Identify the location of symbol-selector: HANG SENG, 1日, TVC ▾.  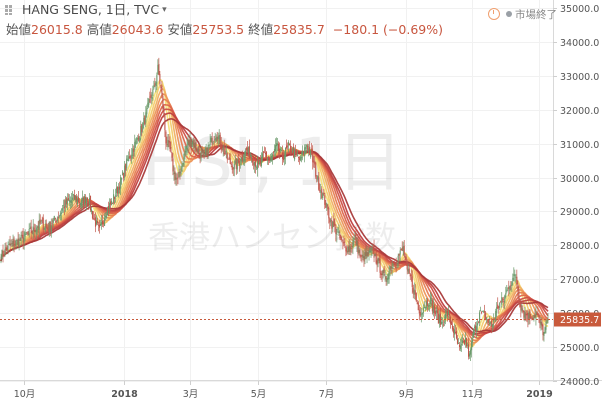
(85, 10).